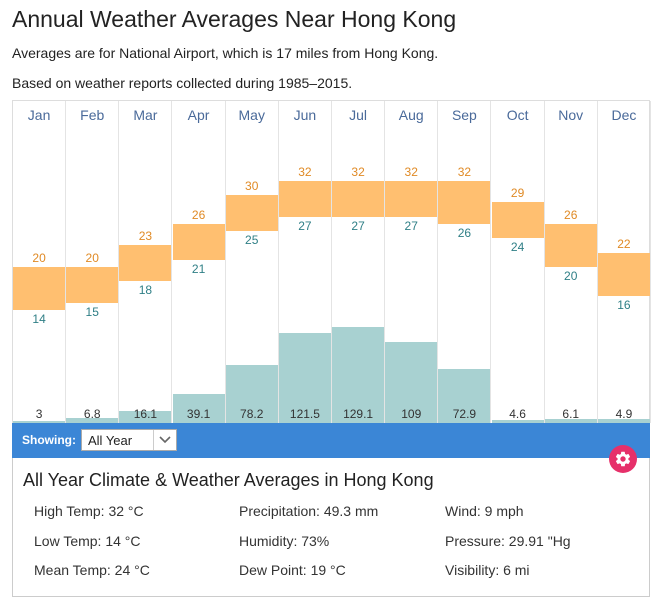 Image resolution: width=661 pixels, height=606 pixels. What do you see at coordinates (464, 414) in the screenshot?
I see `precipitation-label: 72.9` at bounding box center [464, 414].